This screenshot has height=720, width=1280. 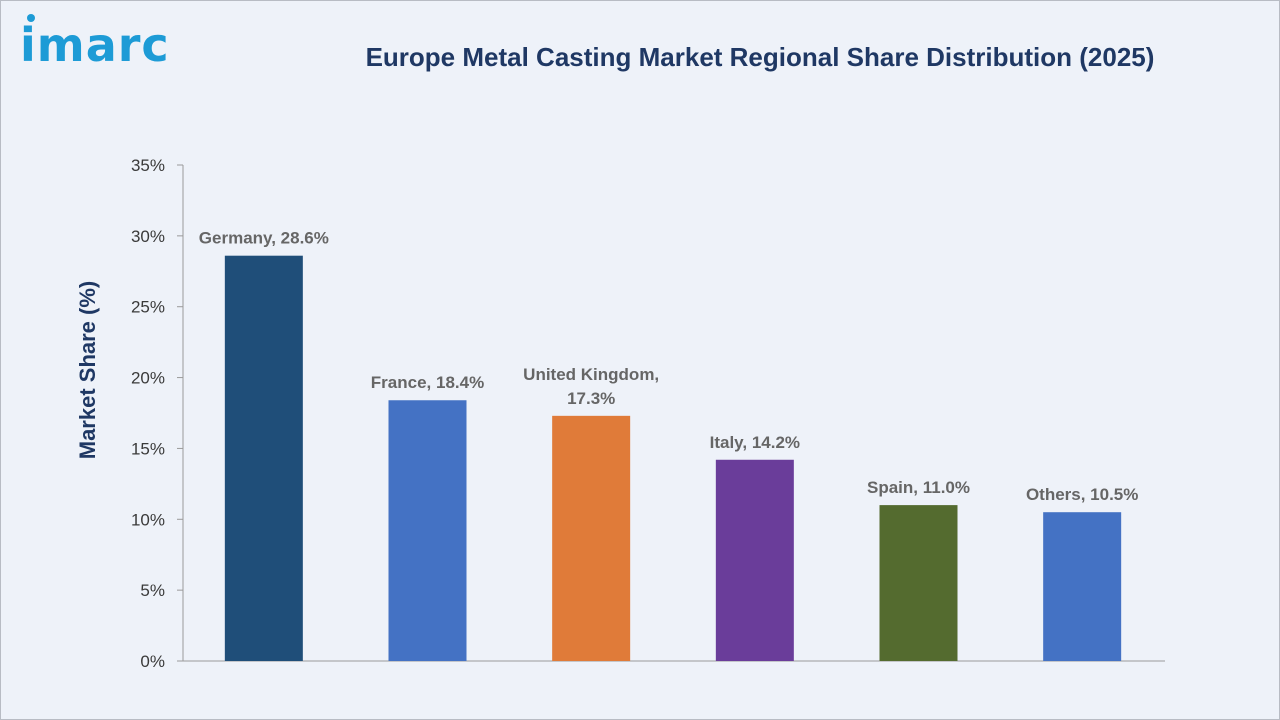 I want to click on y-tick-label: 20%, so click(x=148, y=378).